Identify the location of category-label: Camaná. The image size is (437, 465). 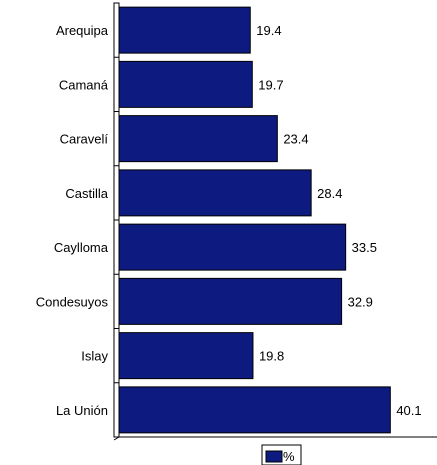
(84, 84).